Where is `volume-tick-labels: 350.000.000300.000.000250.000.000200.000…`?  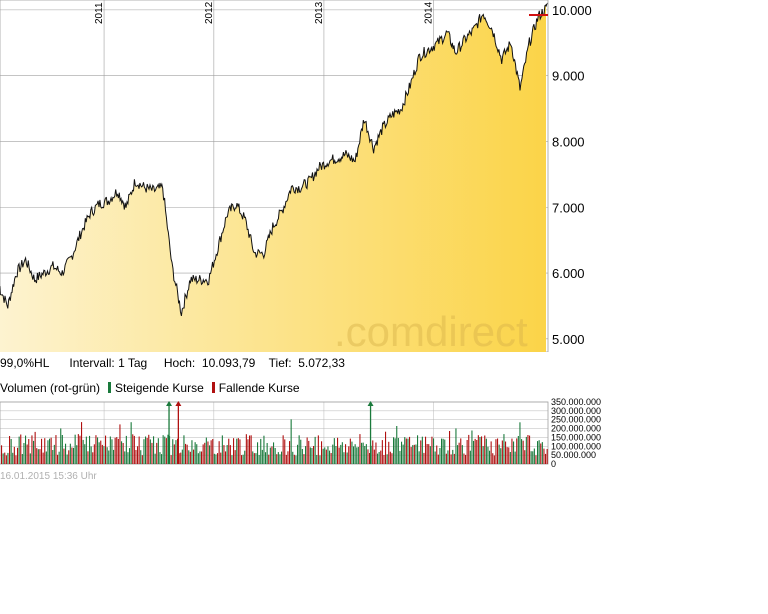 volume-tick-labels: 350.000.000300.000.000250.000.000200.000… is located at coordinates (576, 433).